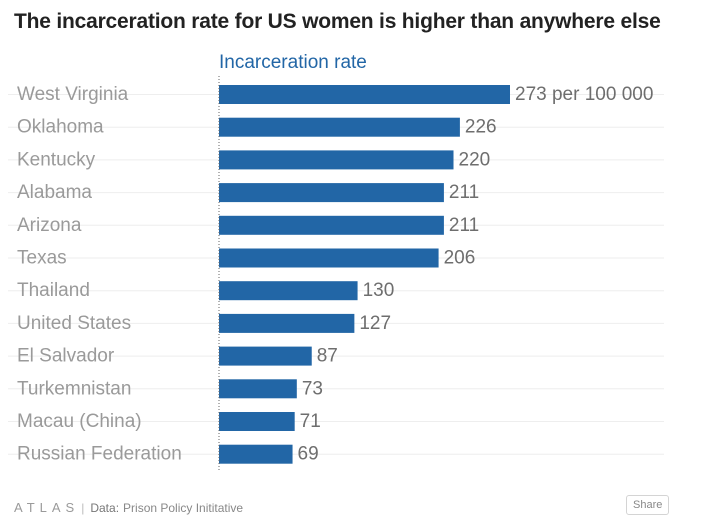 This screenshot has height=528, width=720. Describe the element at coordinates (312, 388) in the screenshot. I see `value-label: 73` at that location.